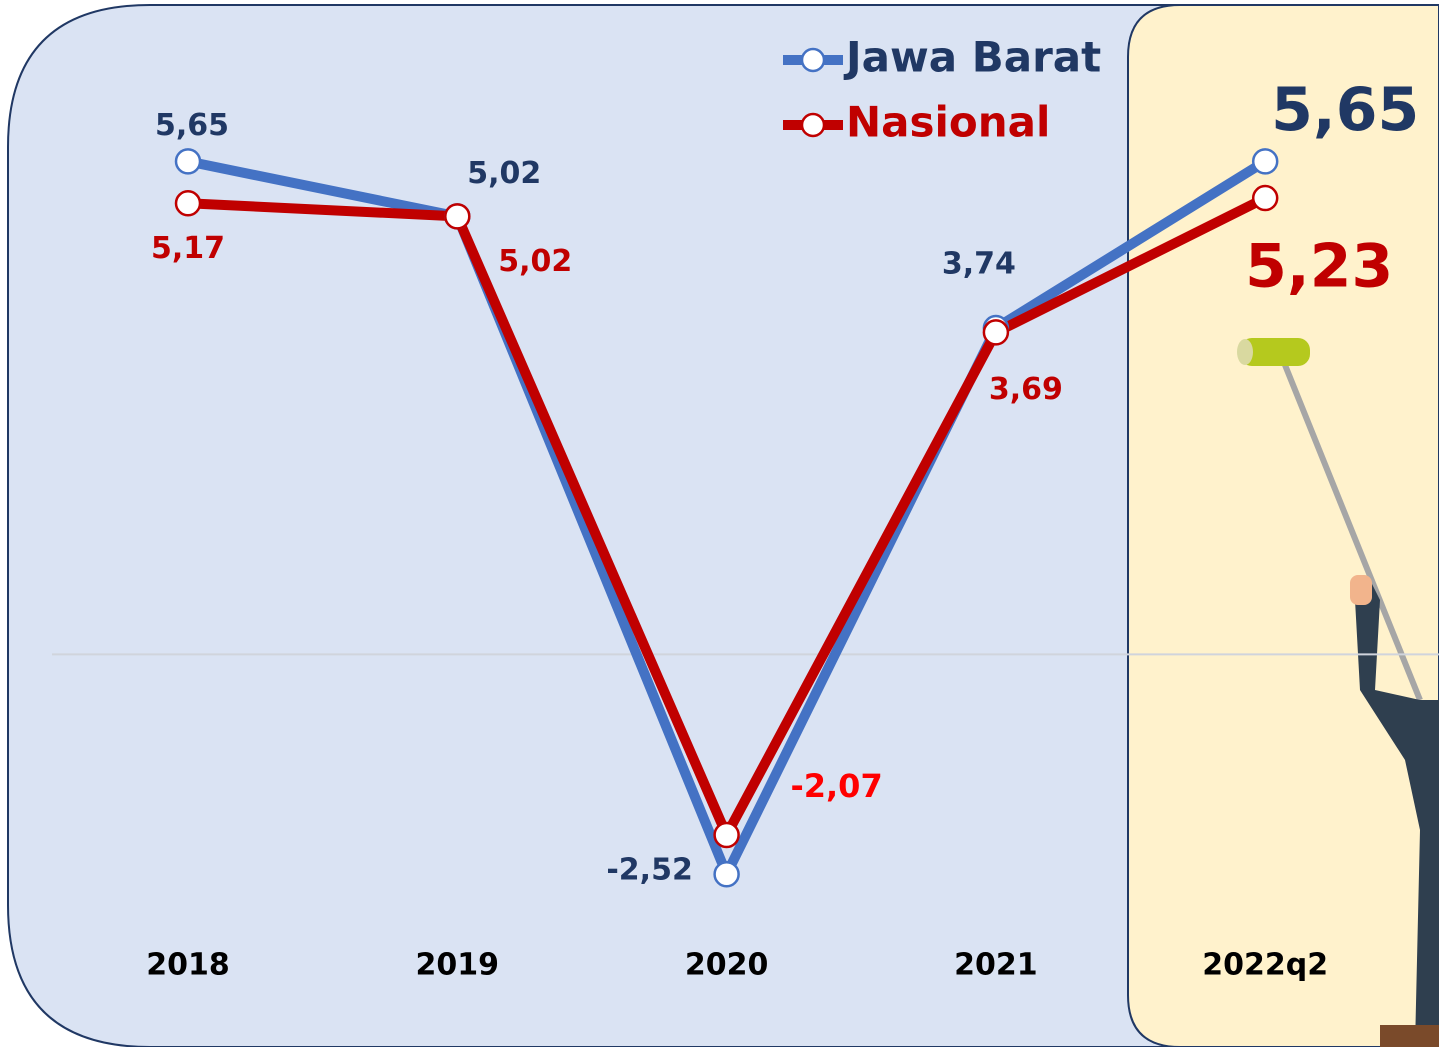 The width and height of the screenshot is (1439, 1047). What do you see at coordinates (458, 965) in the screenshot?
I see `x-tick-label: 2019` at bounding box center [458, 965].